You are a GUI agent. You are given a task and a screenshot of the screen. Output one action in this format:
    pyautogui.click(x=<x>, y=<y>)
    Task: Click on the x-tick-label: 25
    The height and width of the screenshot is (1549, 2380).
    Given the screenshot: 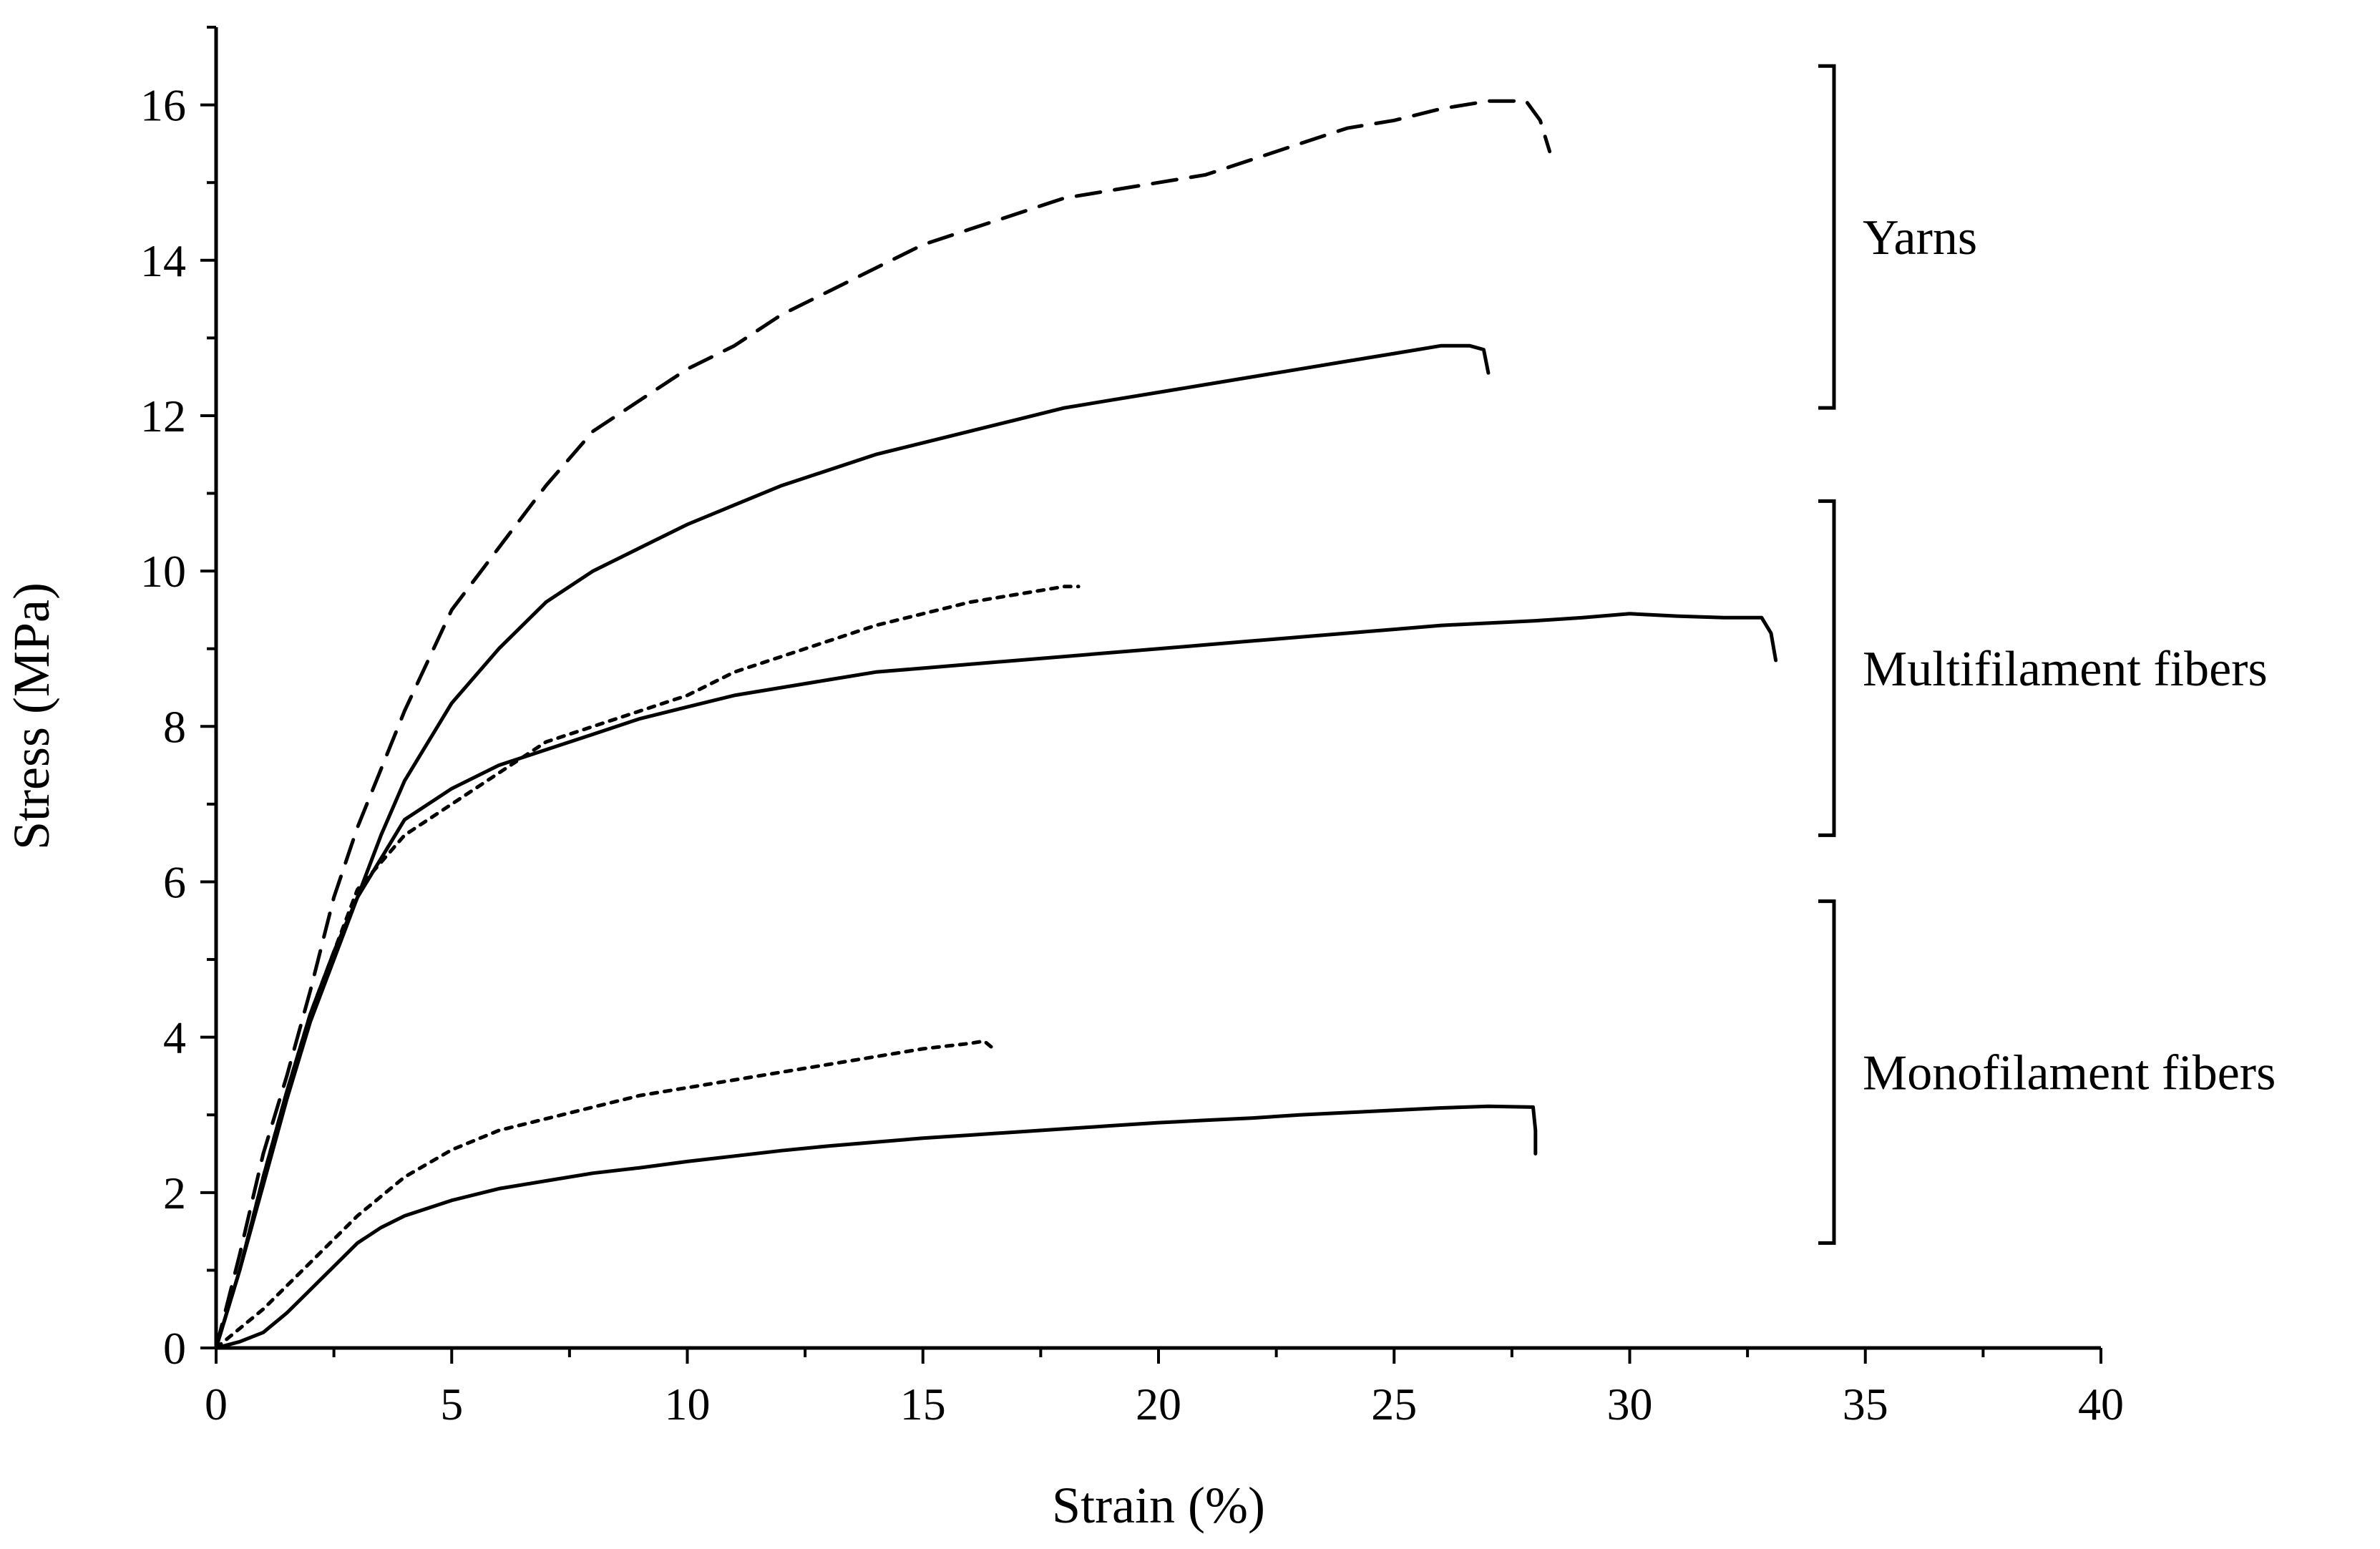 What is the action you would take?
    pyautogui.click(x=1394, y=1404)
    